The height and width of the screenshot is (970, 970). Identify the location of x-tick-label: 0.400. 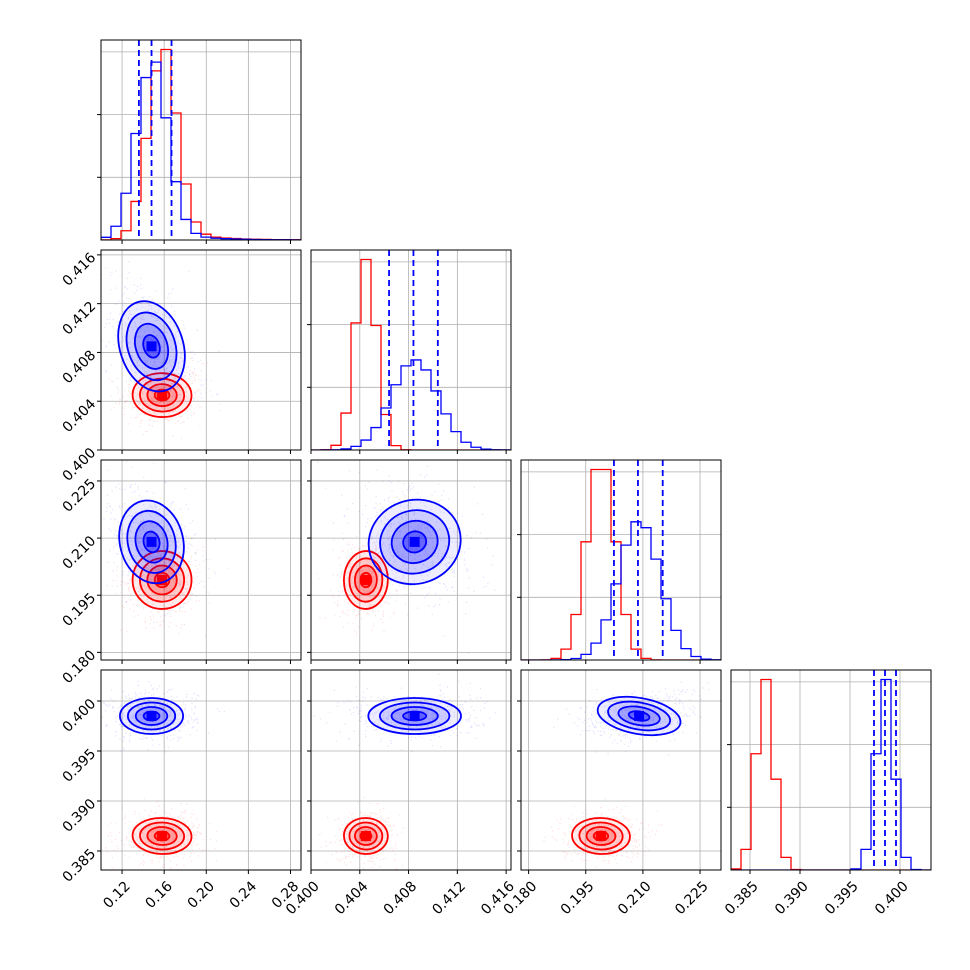
(892, 898).